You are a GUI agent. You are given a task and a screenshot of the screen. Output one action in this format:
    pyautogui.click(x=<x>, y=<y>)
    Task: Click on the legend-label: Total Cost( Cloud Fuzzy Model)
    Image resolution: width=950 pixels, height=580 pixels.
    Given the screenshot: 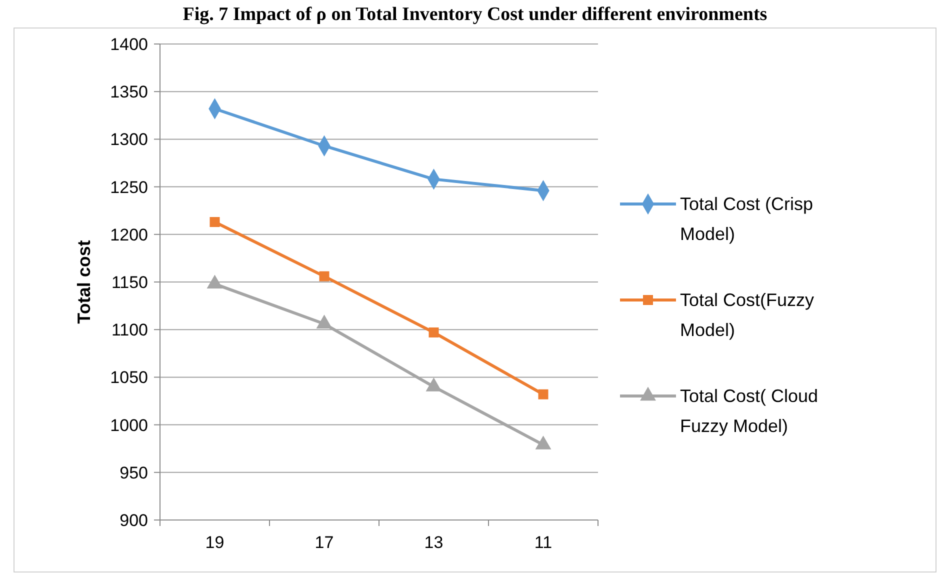 What is the action you would take?
    pyautogui.click(x=749, y=411)
    